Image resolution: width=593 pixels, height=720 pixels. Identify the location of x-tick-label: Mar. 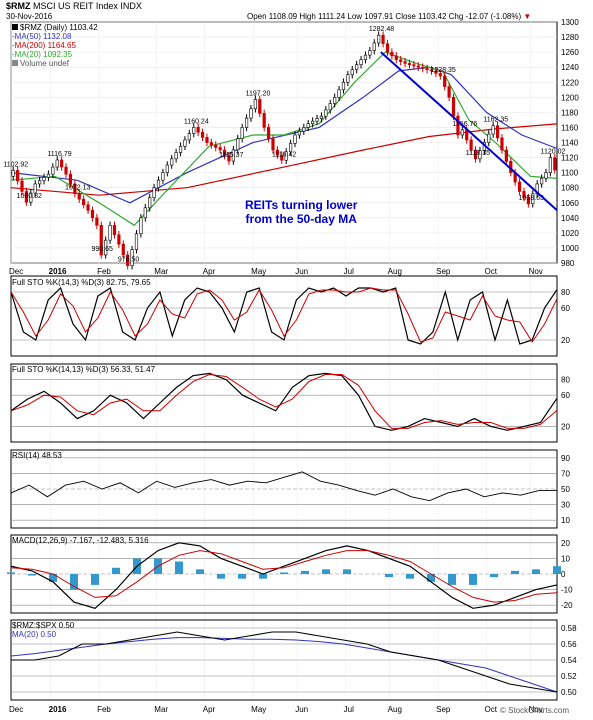
(161, 271).